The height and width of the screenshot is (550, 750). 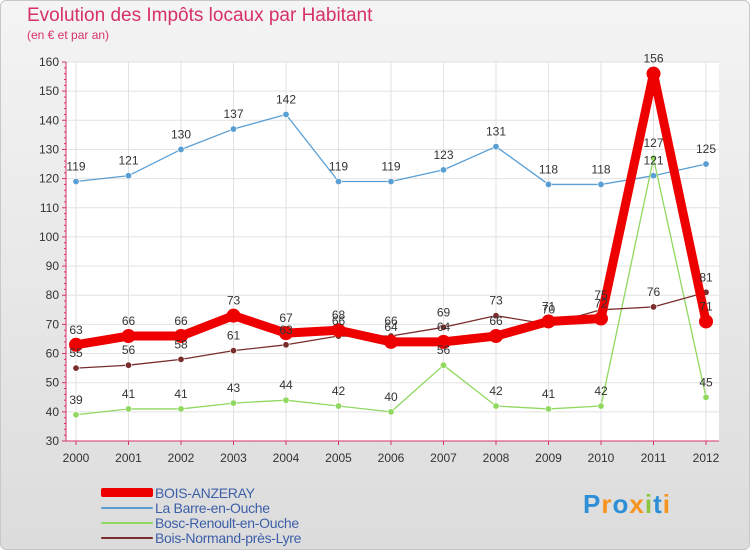 I want to click on logo-letter: o, so click(x=621, y=504).